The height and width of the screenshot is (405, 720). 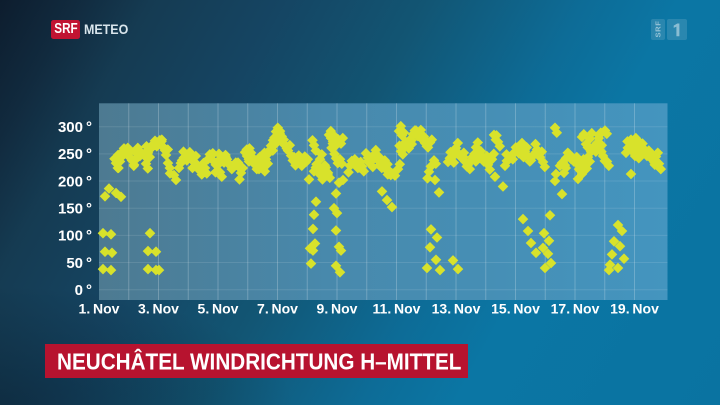 I want to click on svg-text: 200 °, so click(x=75, y=181).